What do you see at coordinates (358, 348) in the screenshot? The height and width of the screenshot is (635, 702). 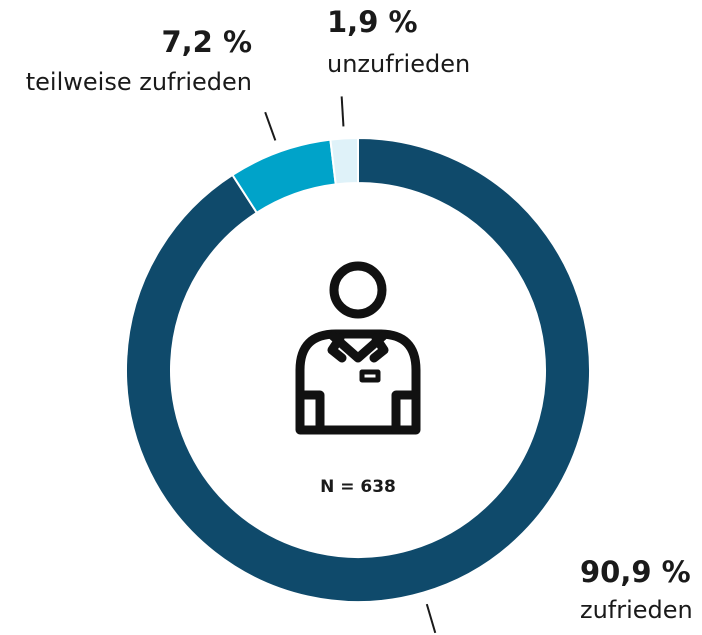 I see `person-icon` at bounding box center [358, 348].